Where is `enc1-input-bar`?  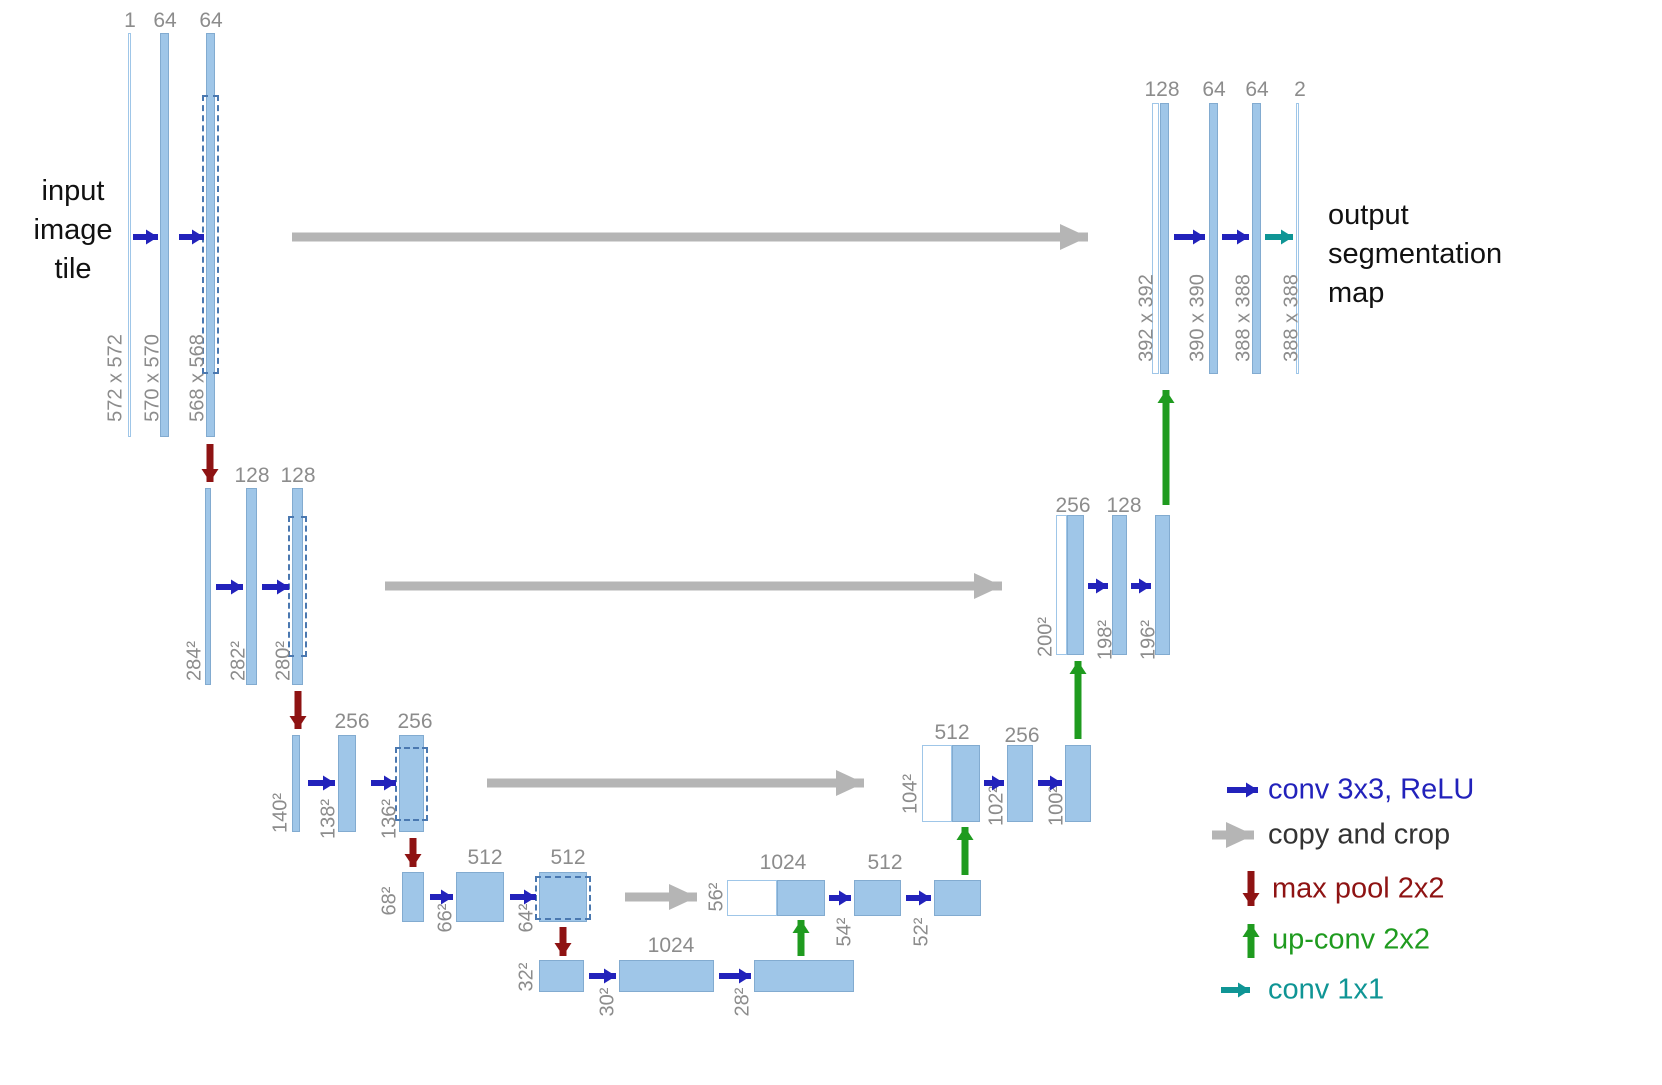 enc1-input-bar is located at coordinates (129, 235).